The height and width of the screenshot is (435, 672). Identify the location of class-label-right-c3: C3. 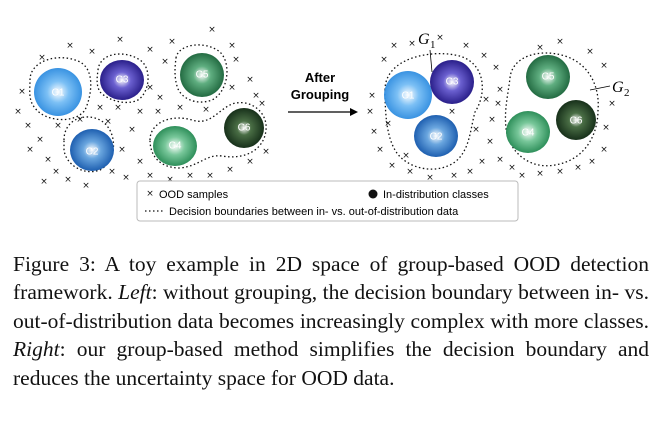
(452, 82).